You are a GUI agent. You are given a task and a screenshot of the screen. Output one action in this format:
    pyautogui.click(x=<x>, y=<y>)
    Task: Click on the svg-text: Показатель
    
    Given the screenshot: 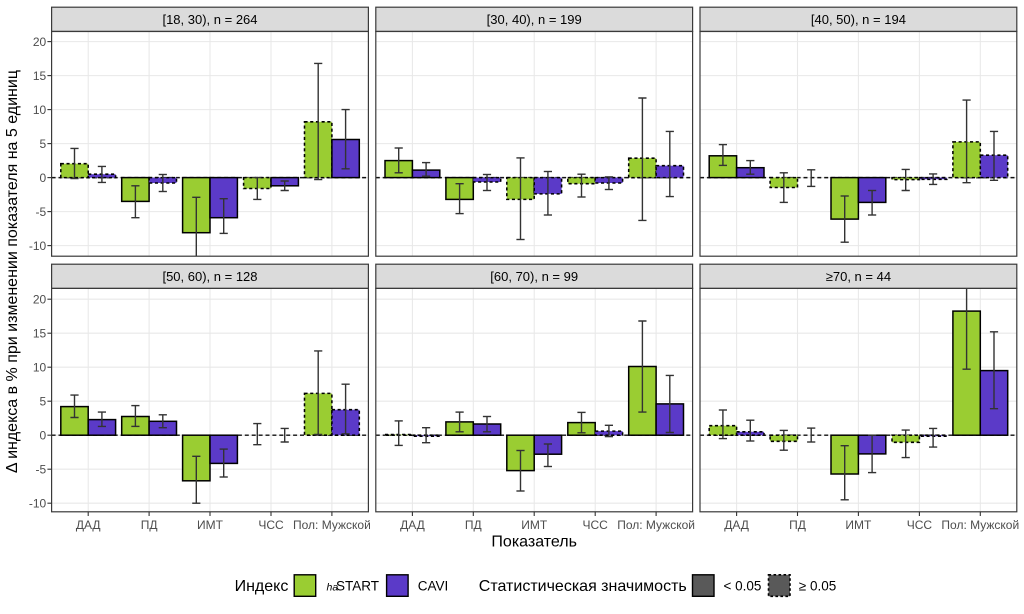 What is the action you would take?
    pyautogui.click(x=534, y=542)
    